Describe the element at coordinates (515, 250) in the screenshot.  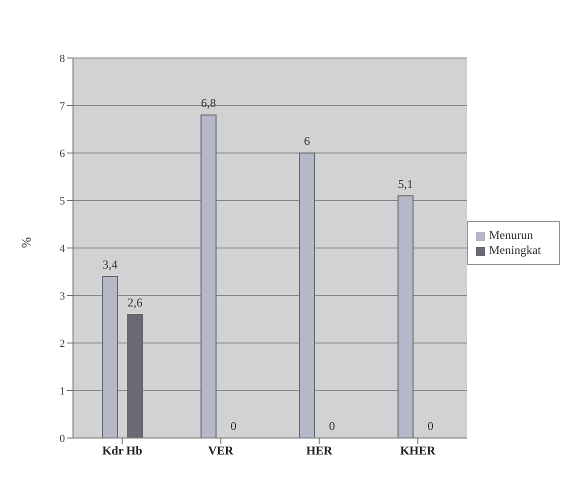
I see `legend-label: Meningkat` at that location.